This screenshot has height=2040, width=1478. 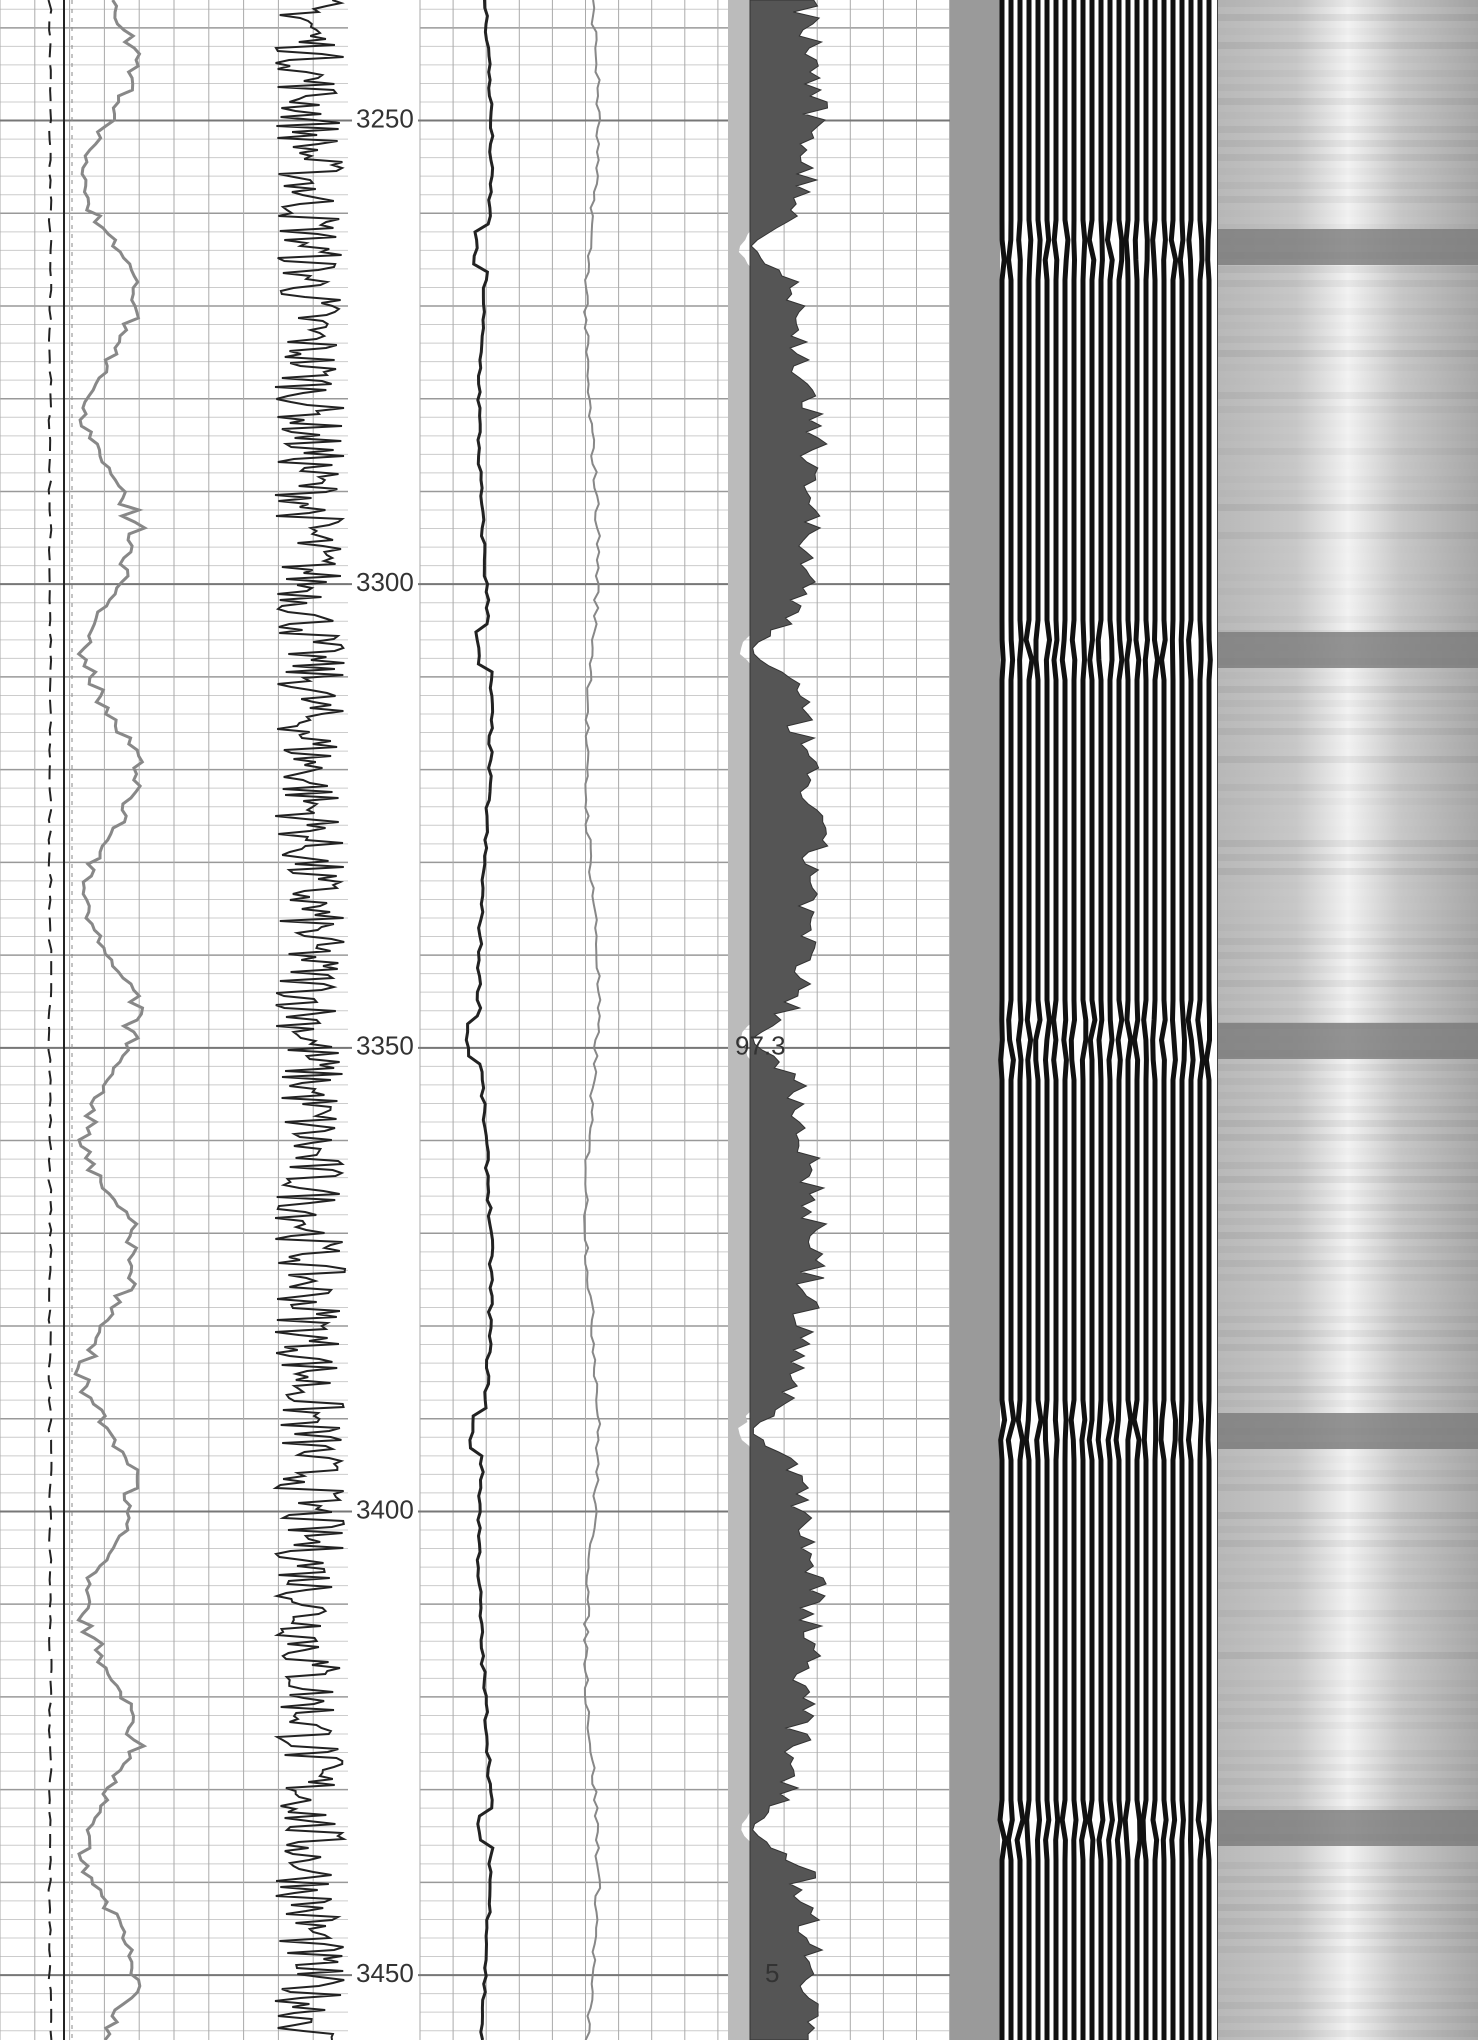 I want to click on depth-label-bg, so click(x=385, y=1975).